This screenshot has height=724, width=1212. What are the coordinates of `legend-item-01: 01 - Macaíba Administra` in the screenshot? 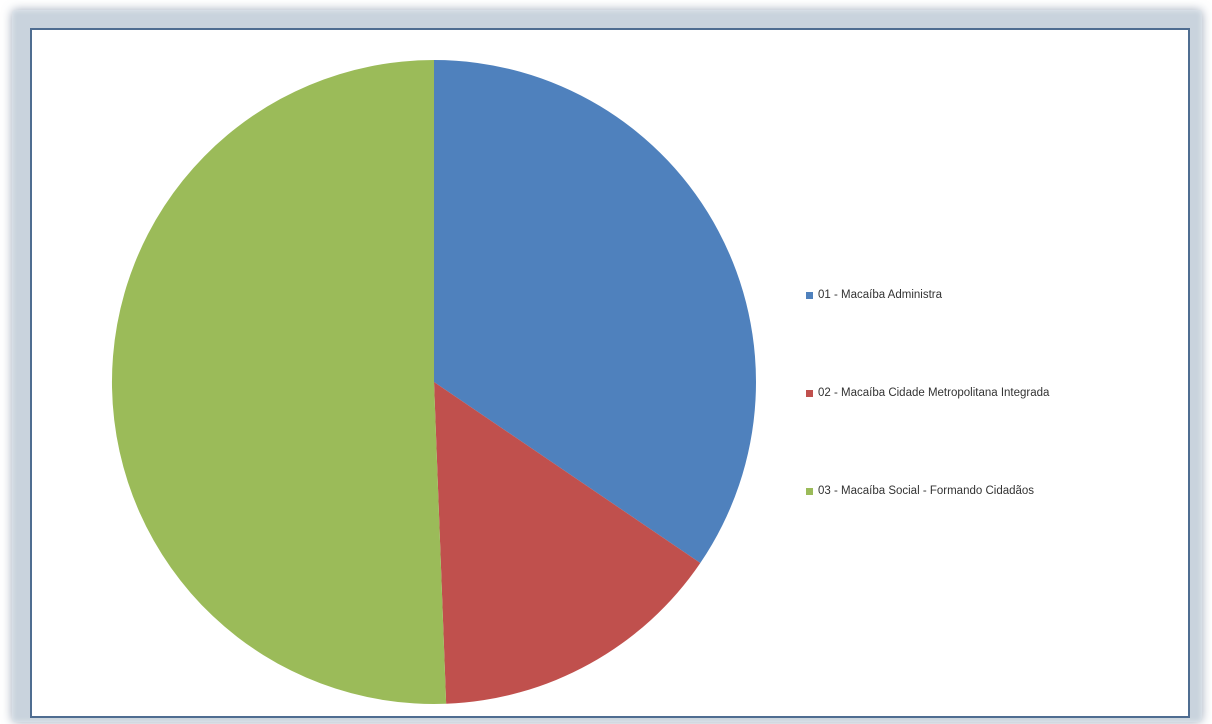 It's located at (996, 295).